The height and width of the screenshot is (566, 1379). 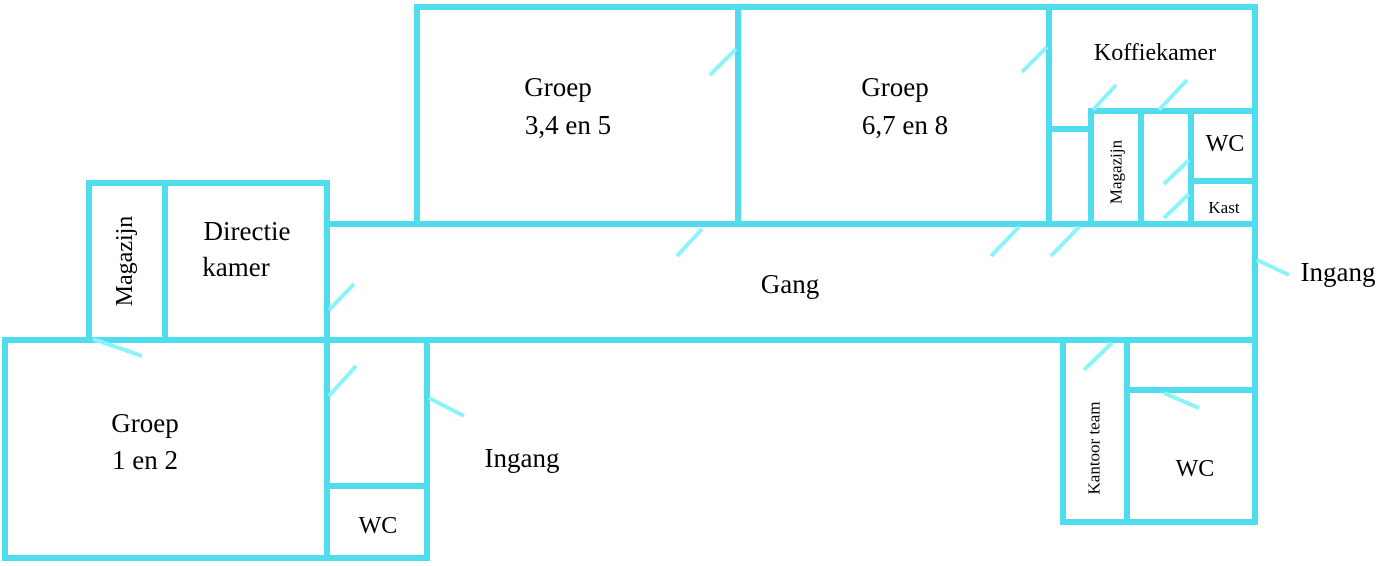 What do you see at coordinates (235, 267) in the screenshot?
I see `room-label-directie-line2: kamer` at bounding box center [235, 267].